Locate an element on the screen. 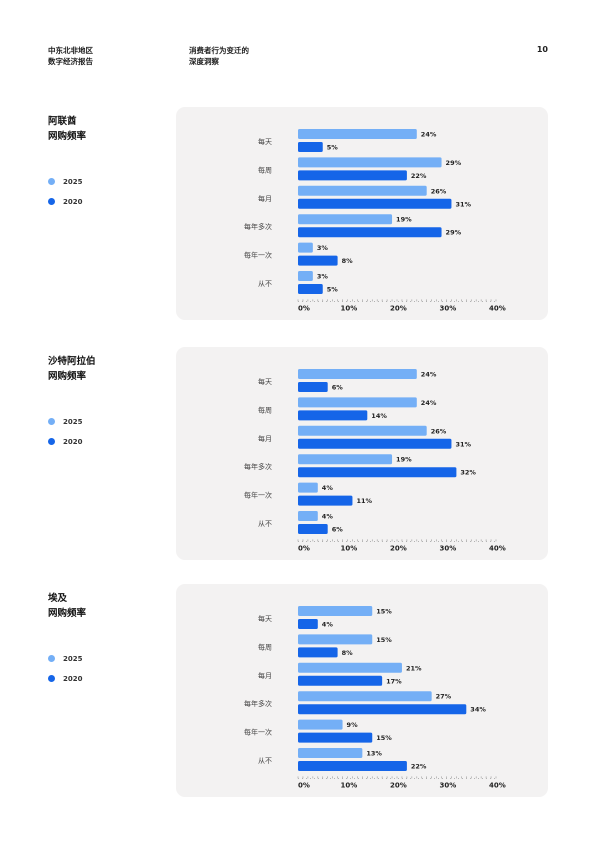  legend-item-2025: 2025 is located at coordinates (65, 181).